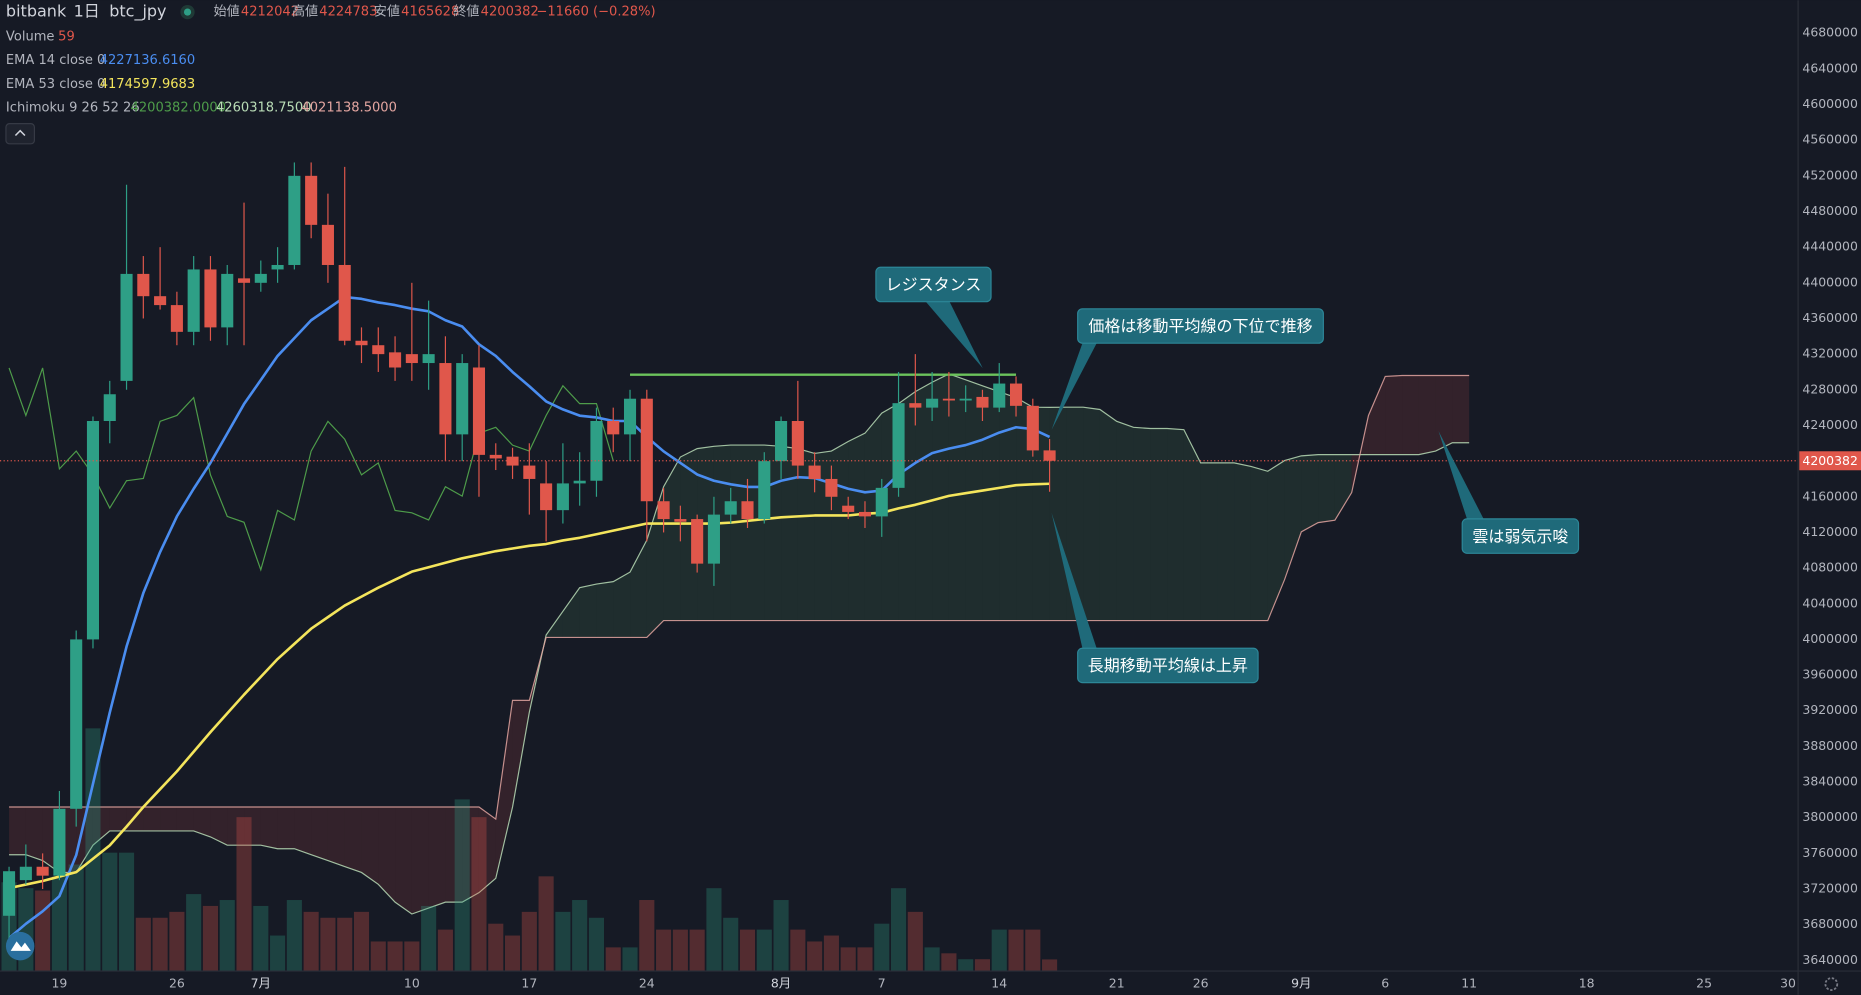  I want to click on y-tick-label: 3680000, so click(1830, 923).